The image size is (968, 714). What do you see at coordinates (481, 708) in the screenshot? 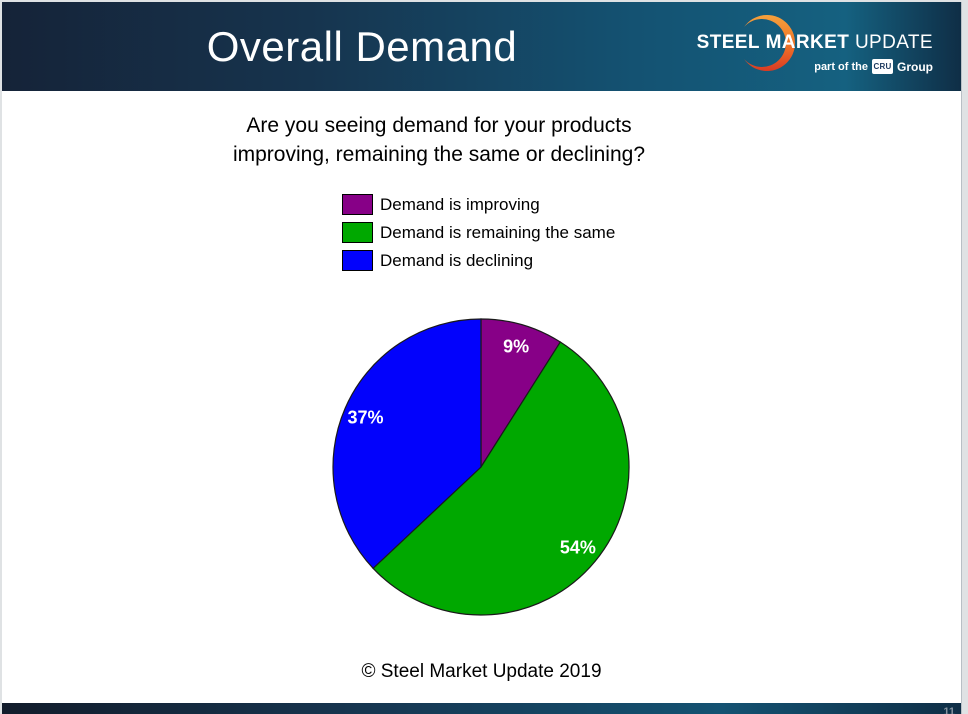
I see `footer-bar: 11` at bounding box center [481, 708].